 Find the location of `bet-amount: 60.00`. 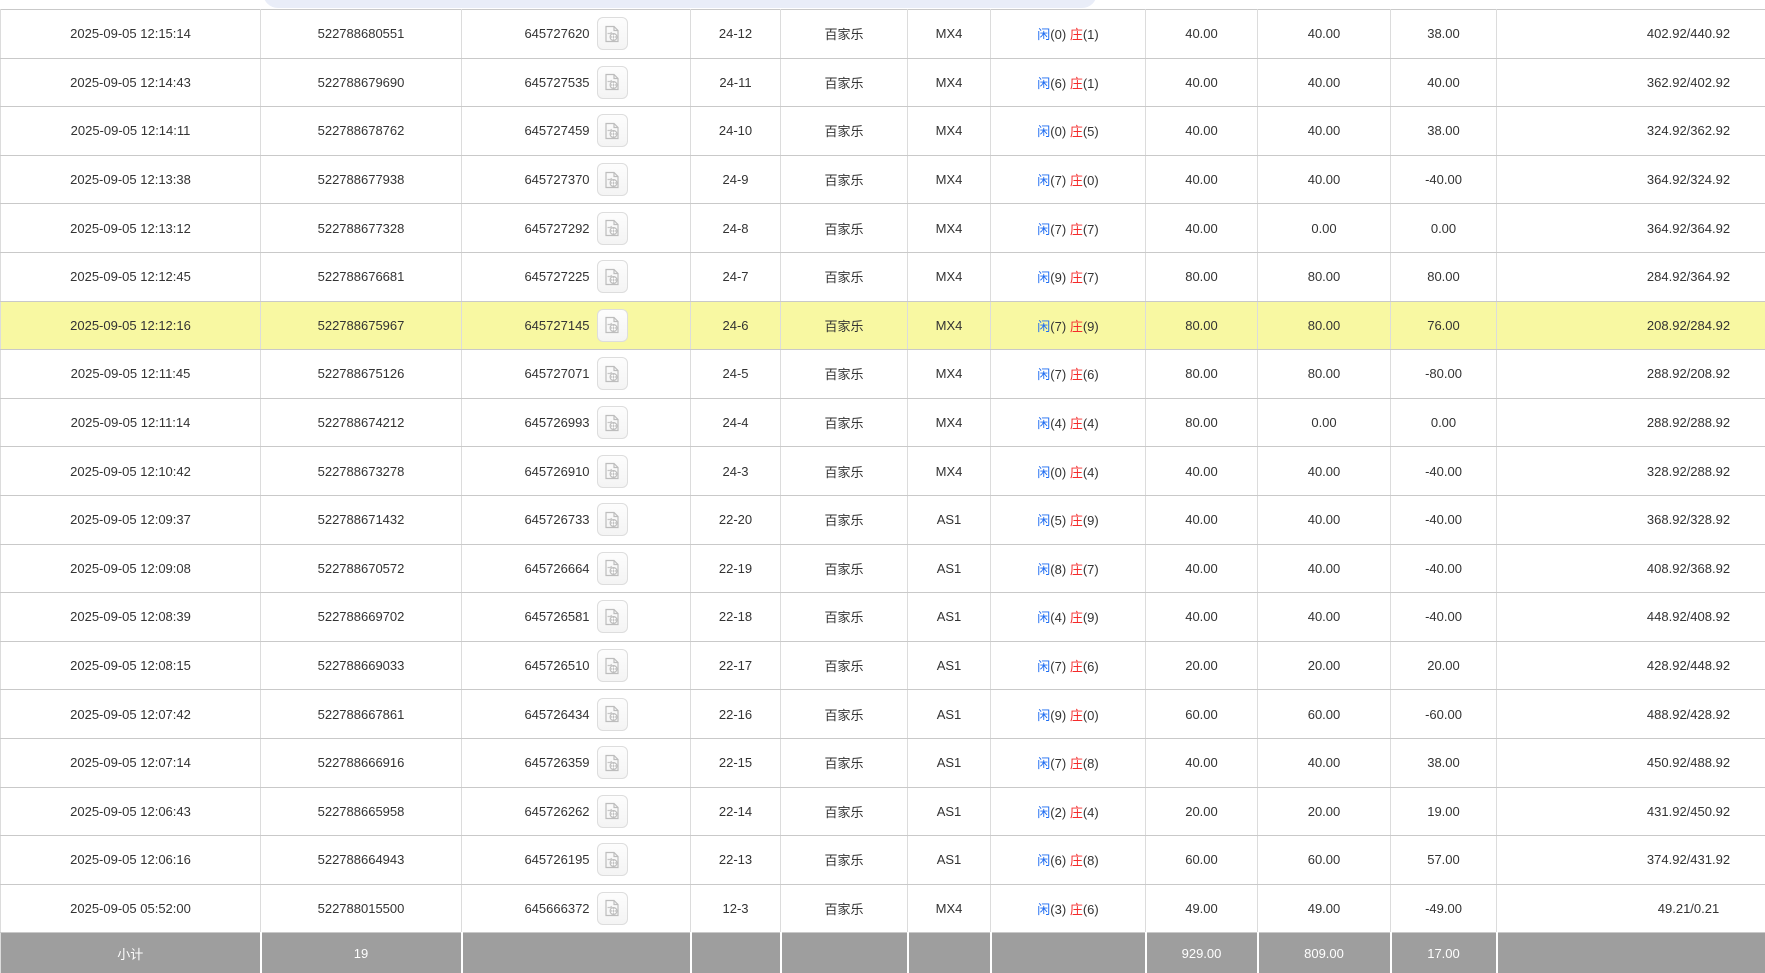

bet-amount: 60.00 is located at coordinates (1202, 714).